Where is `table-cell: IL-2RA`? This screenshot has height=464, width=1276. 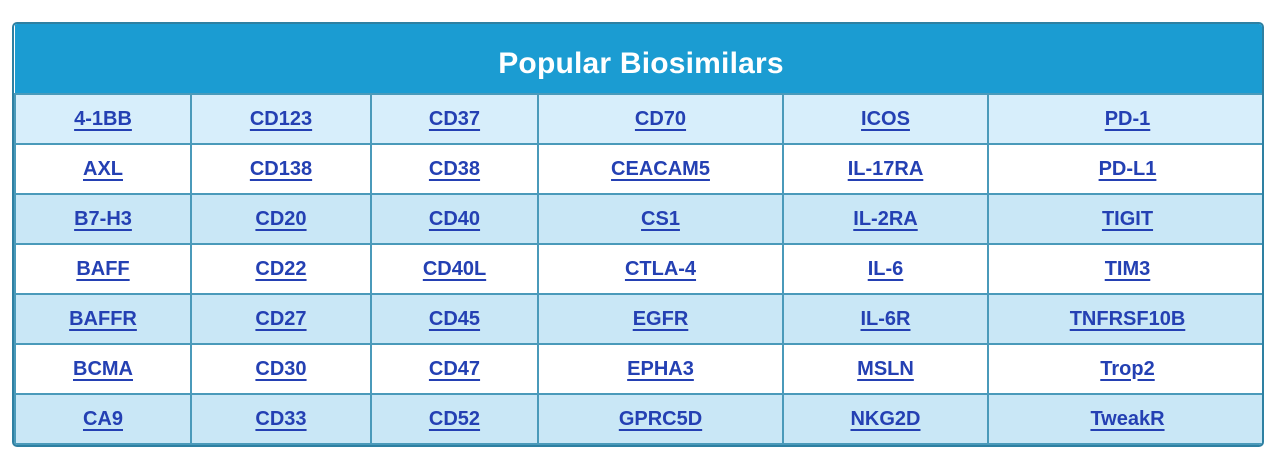
table-cell: IL-2RA is located at coordinates (885, 219).